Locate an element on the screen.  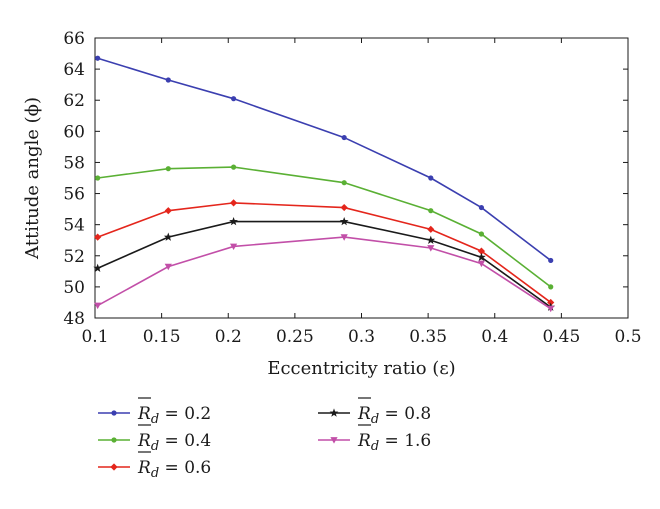
y-tick-label: 60 is located at coordinates (74, 132).